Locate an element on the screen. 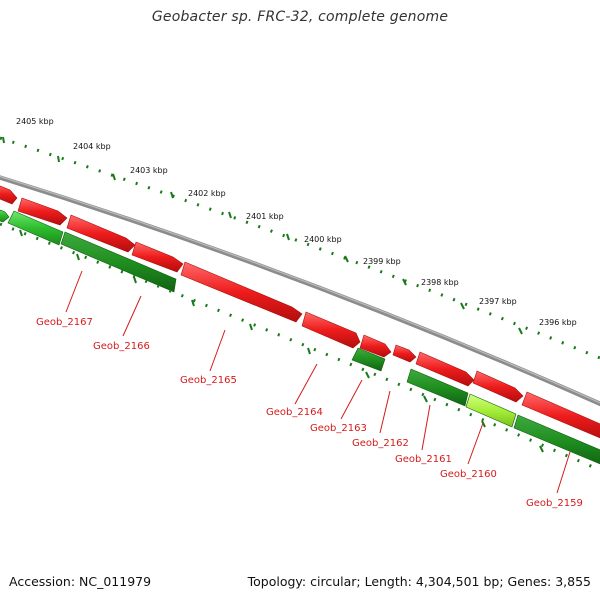  kbp-label: 2401 kbp is located at coordinates (265, 216).